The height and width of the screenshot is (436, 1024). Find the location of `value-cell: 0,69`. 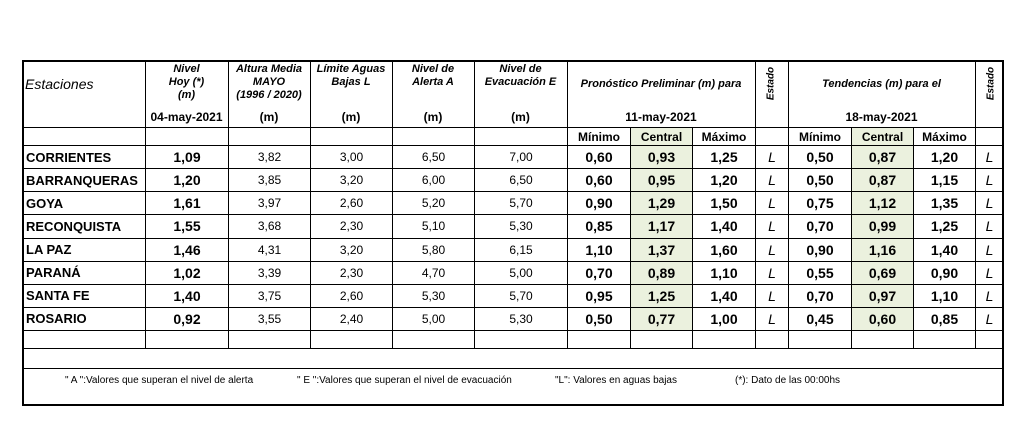

value-cell: 0,69 is located at coordinates (882, 272).